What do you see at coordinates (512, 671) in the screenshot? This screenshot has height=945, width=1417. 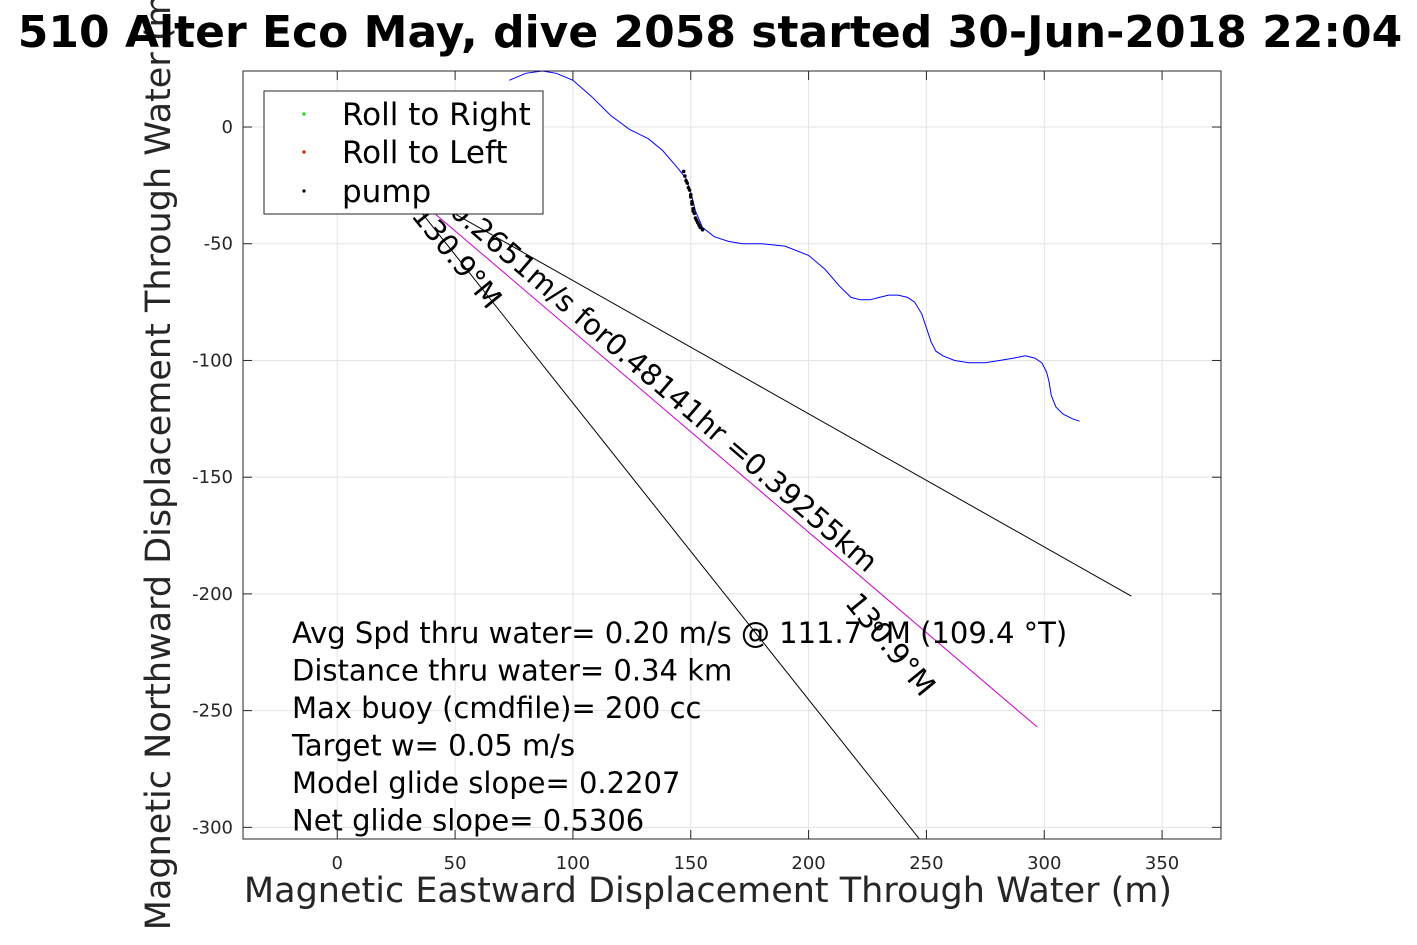 I see `stat-line: Distance thru water= 0.34 km` at bounding box center [512, 671].